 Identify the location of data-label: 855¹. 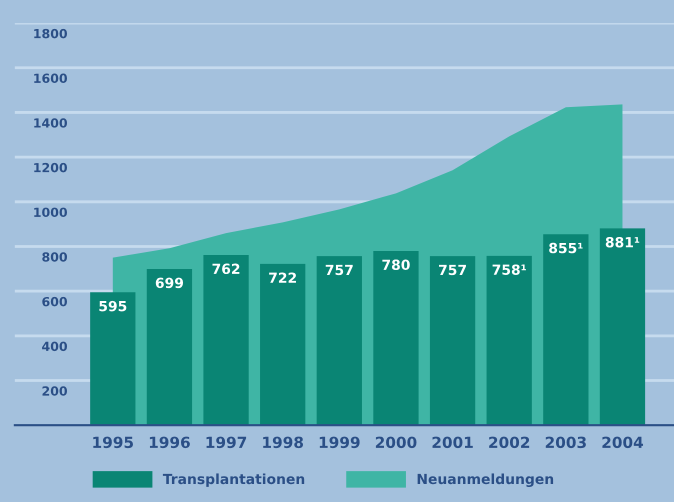
(566, 248).